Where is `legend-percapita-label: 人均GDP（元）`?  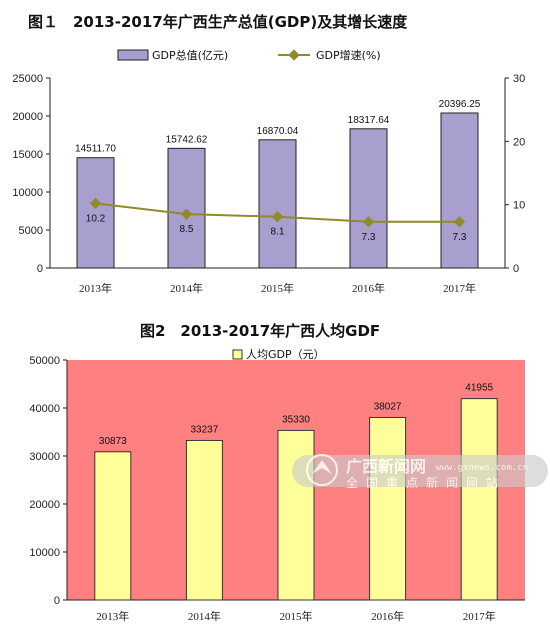
legend-percapita-label: 人均GDP（元） is located at coordinates (285, 354).